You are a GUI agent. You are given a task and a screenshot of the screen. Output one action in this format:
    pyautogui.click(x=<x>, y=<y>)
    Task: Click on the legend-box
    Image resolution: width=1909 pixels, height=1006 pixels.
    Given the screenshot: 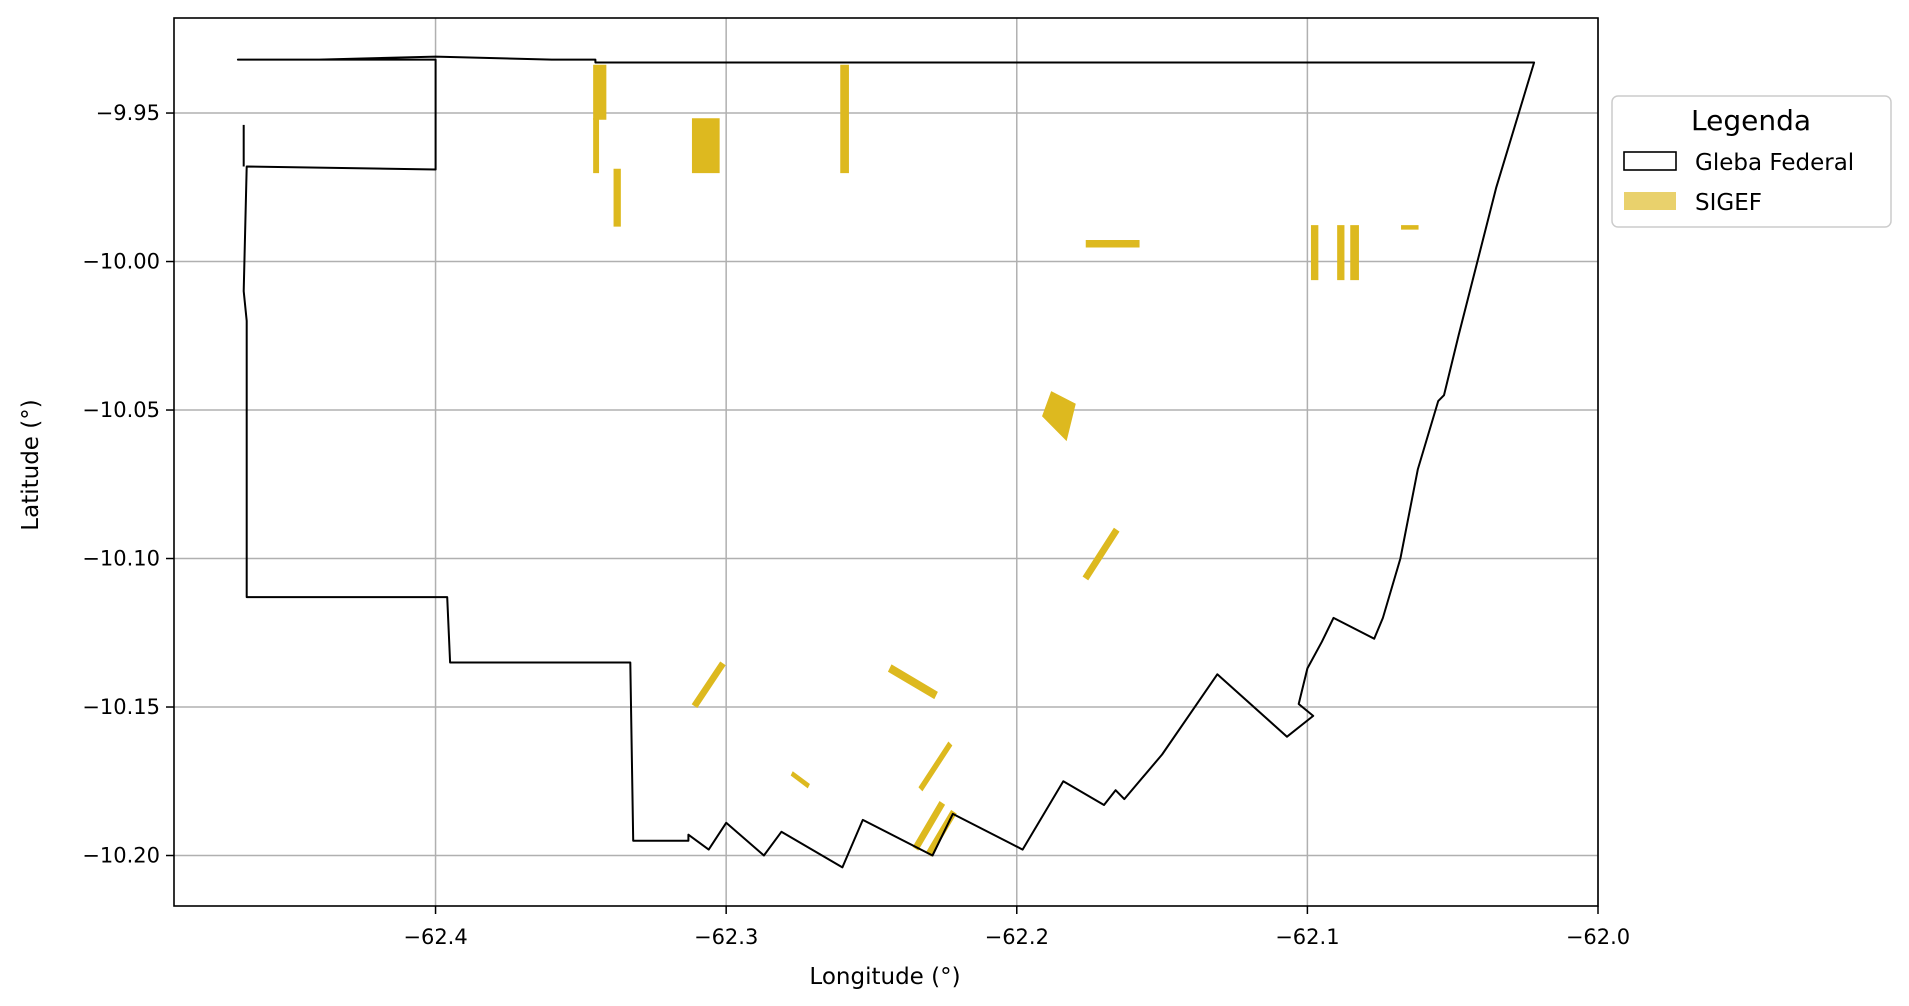 What is the action you would take?
    pyautogui.click(x=1751, y=161)
    